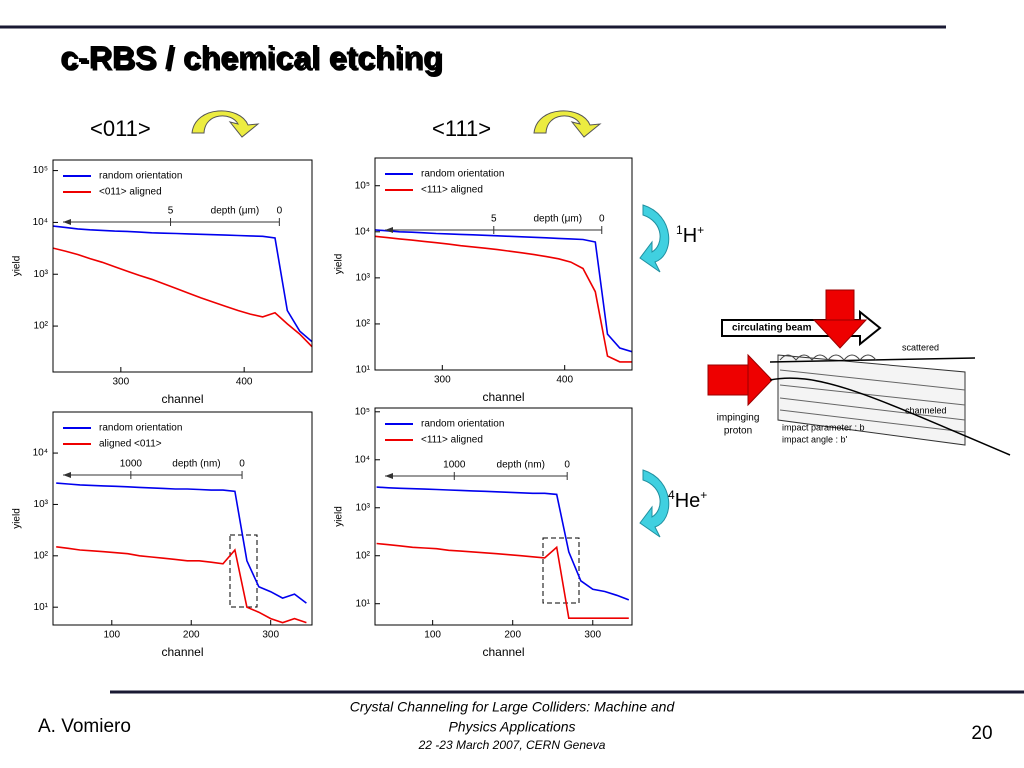  Describe the element at coordinates (130, 192) in the screenshot. I see `legend-label: <011> aligned` at that location.